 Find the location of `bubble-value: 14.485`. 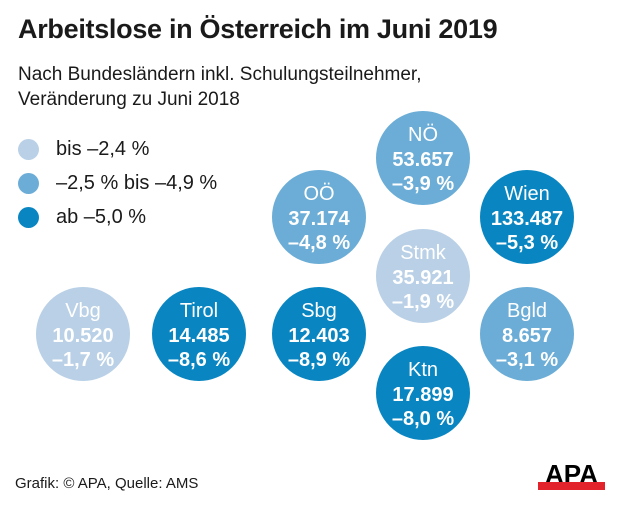

bubble-value: 14.485 is located at coordinates (198, 336).